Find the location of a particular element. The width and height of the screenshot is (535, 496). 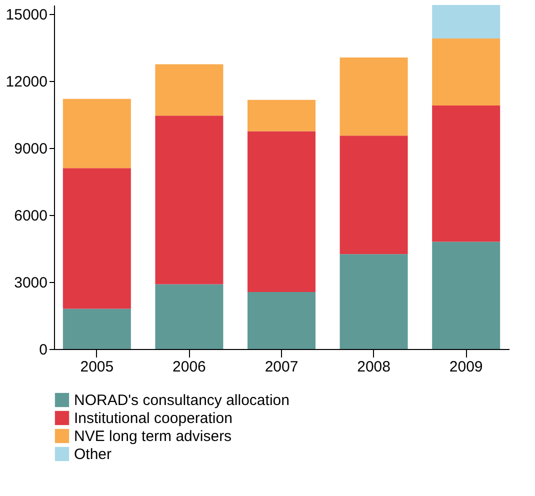

y-tick-label: 6000 is located at coordinates (31, 215).